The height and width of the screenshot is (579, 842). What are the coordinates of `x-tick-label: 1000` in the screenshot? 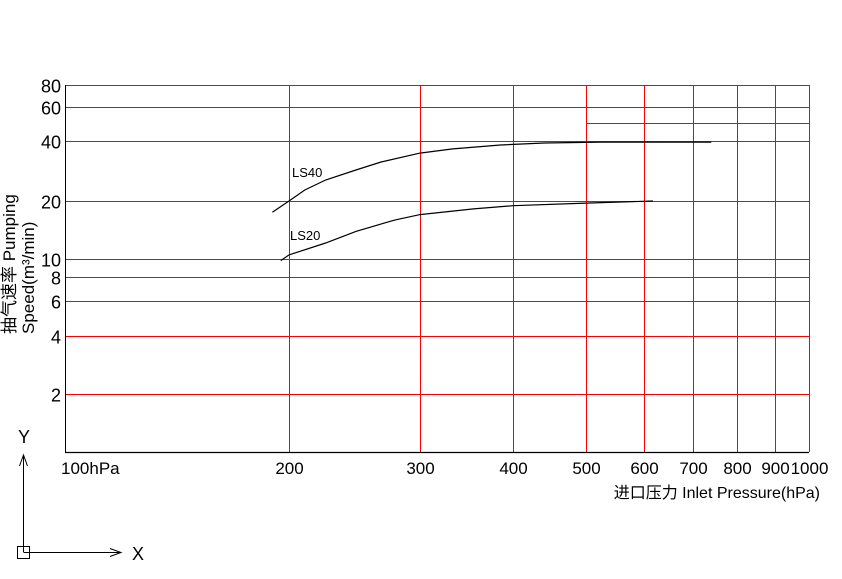 It's located at (810, 468).